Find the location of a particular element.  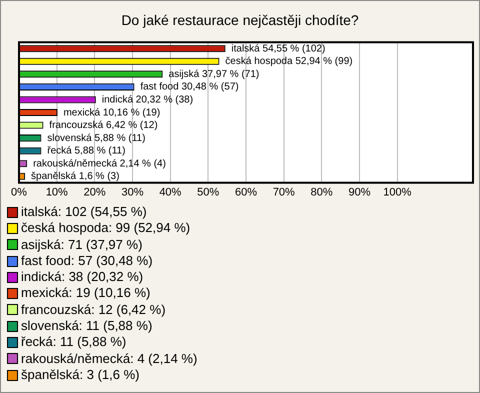

data-label: řecká 5,88 % (11) is located at coordinates (86, 151).